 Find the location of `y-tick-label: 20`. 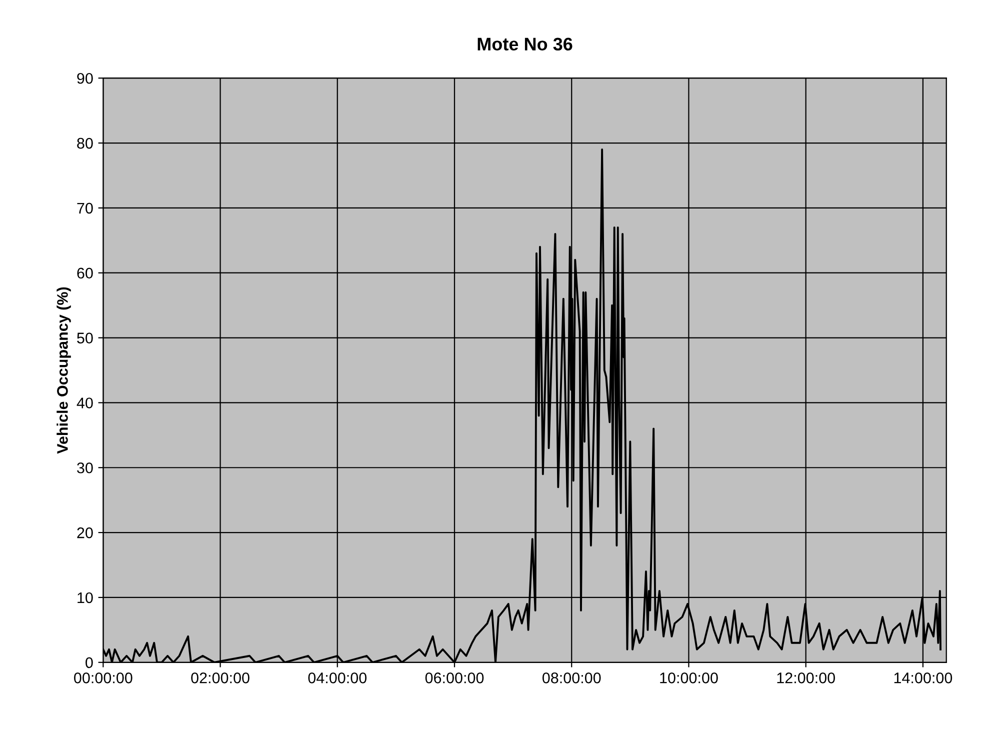

y-tick-label: 20 is located at coordinates (85, 532).